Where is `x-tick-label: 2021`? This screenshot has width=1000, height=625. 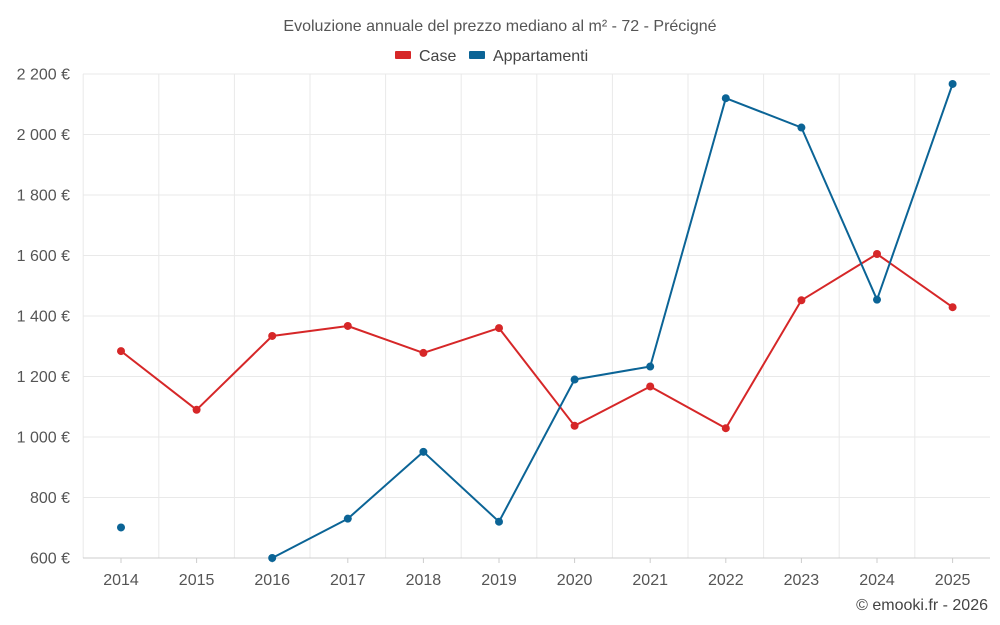 x-tick-label: 2021 is located at coordinates (650, 580).